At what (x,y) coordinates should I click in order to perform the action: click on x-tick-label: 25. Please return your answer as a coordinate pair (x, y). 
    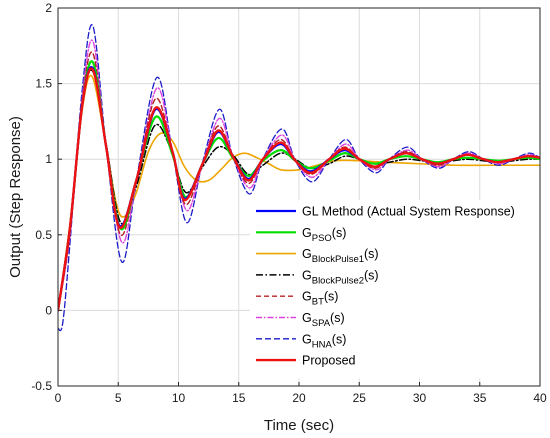
    Looking at the image, I should click on (360, 398).